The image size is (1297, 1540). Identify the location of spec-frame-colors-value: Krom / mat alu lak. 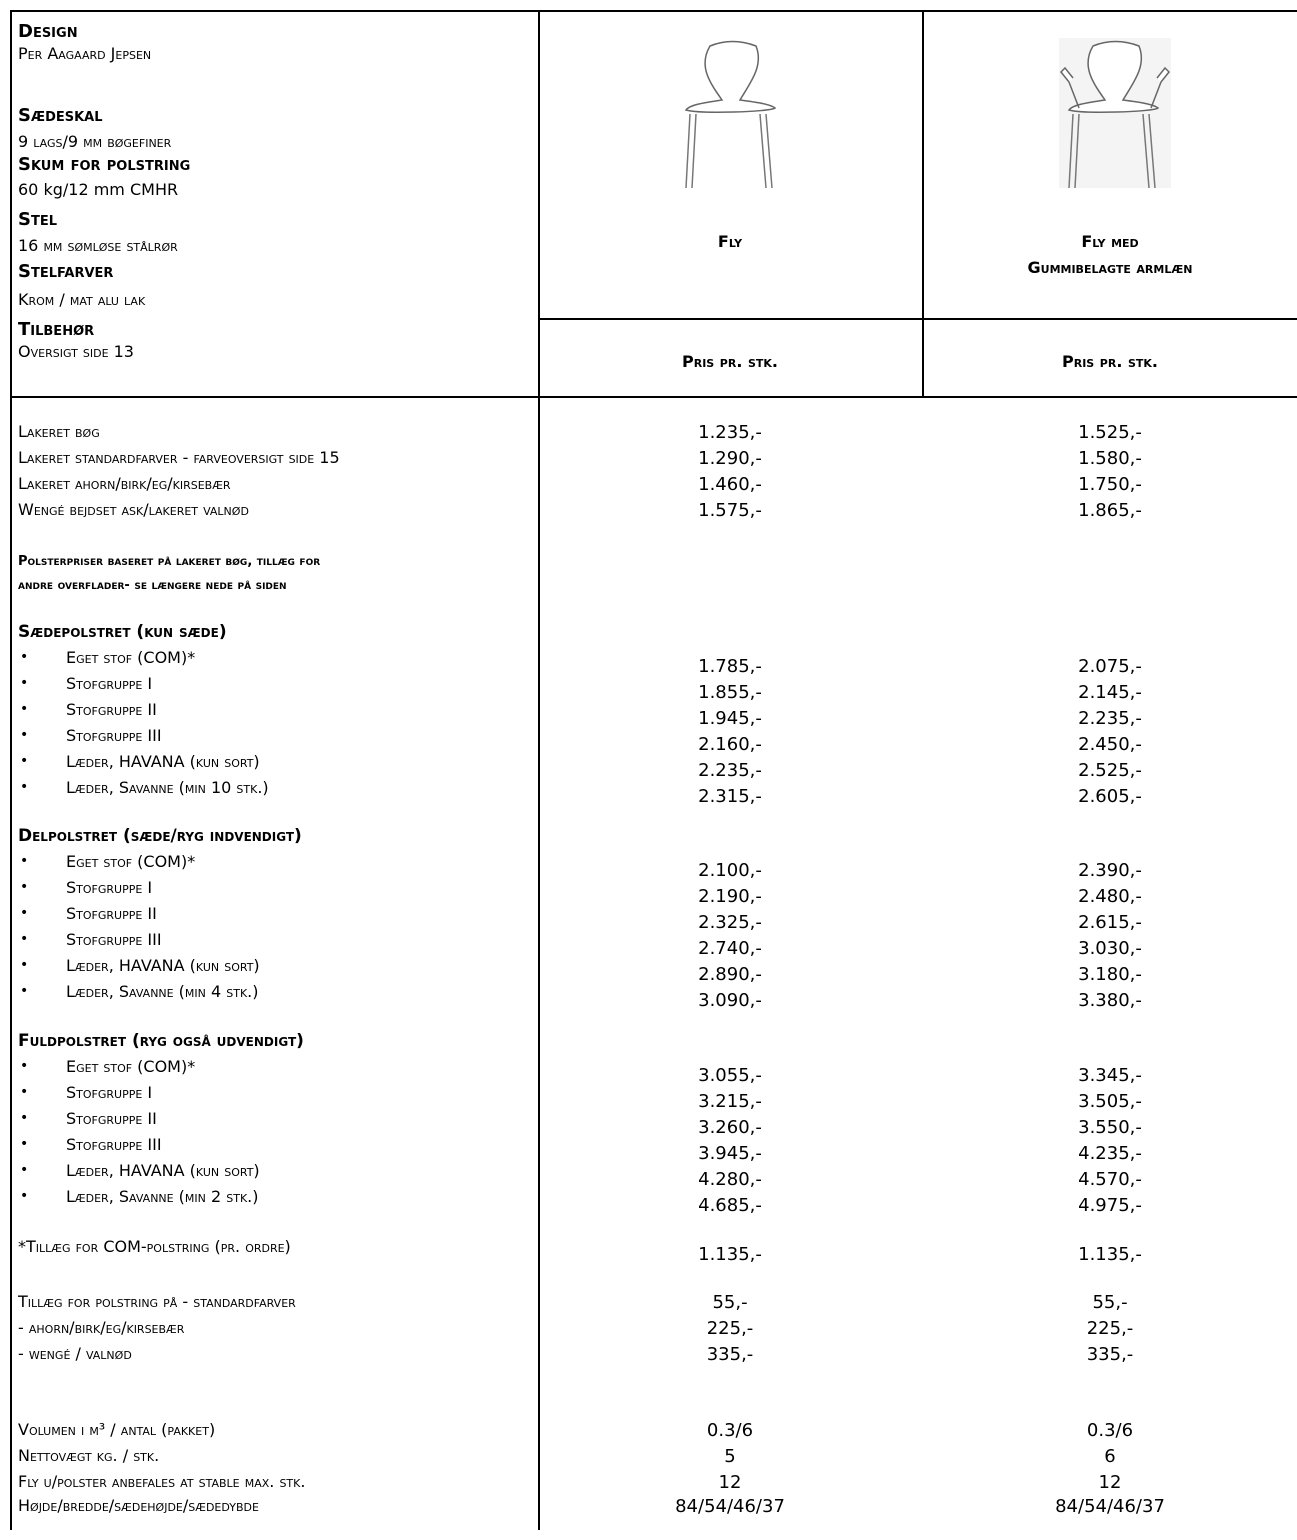
(82, 299).